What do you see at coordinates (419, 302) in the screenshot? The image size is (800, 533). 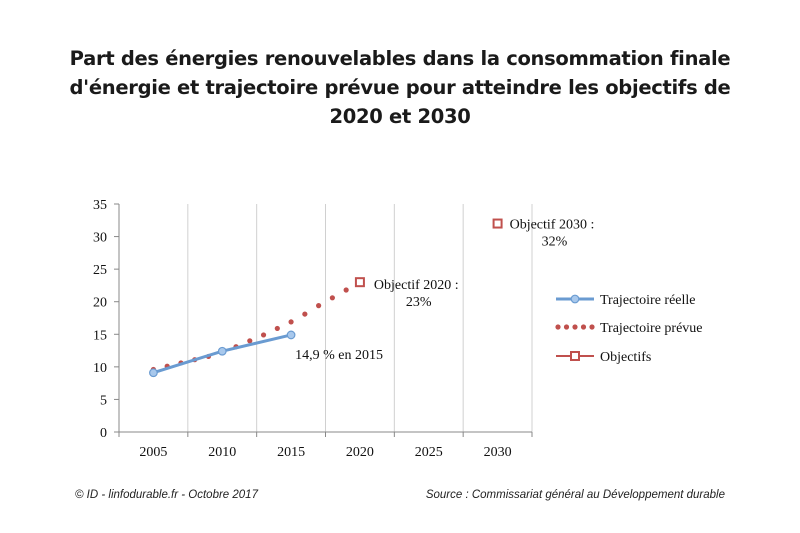 I see `data-label: 23%` at bounding box center [419, 302].